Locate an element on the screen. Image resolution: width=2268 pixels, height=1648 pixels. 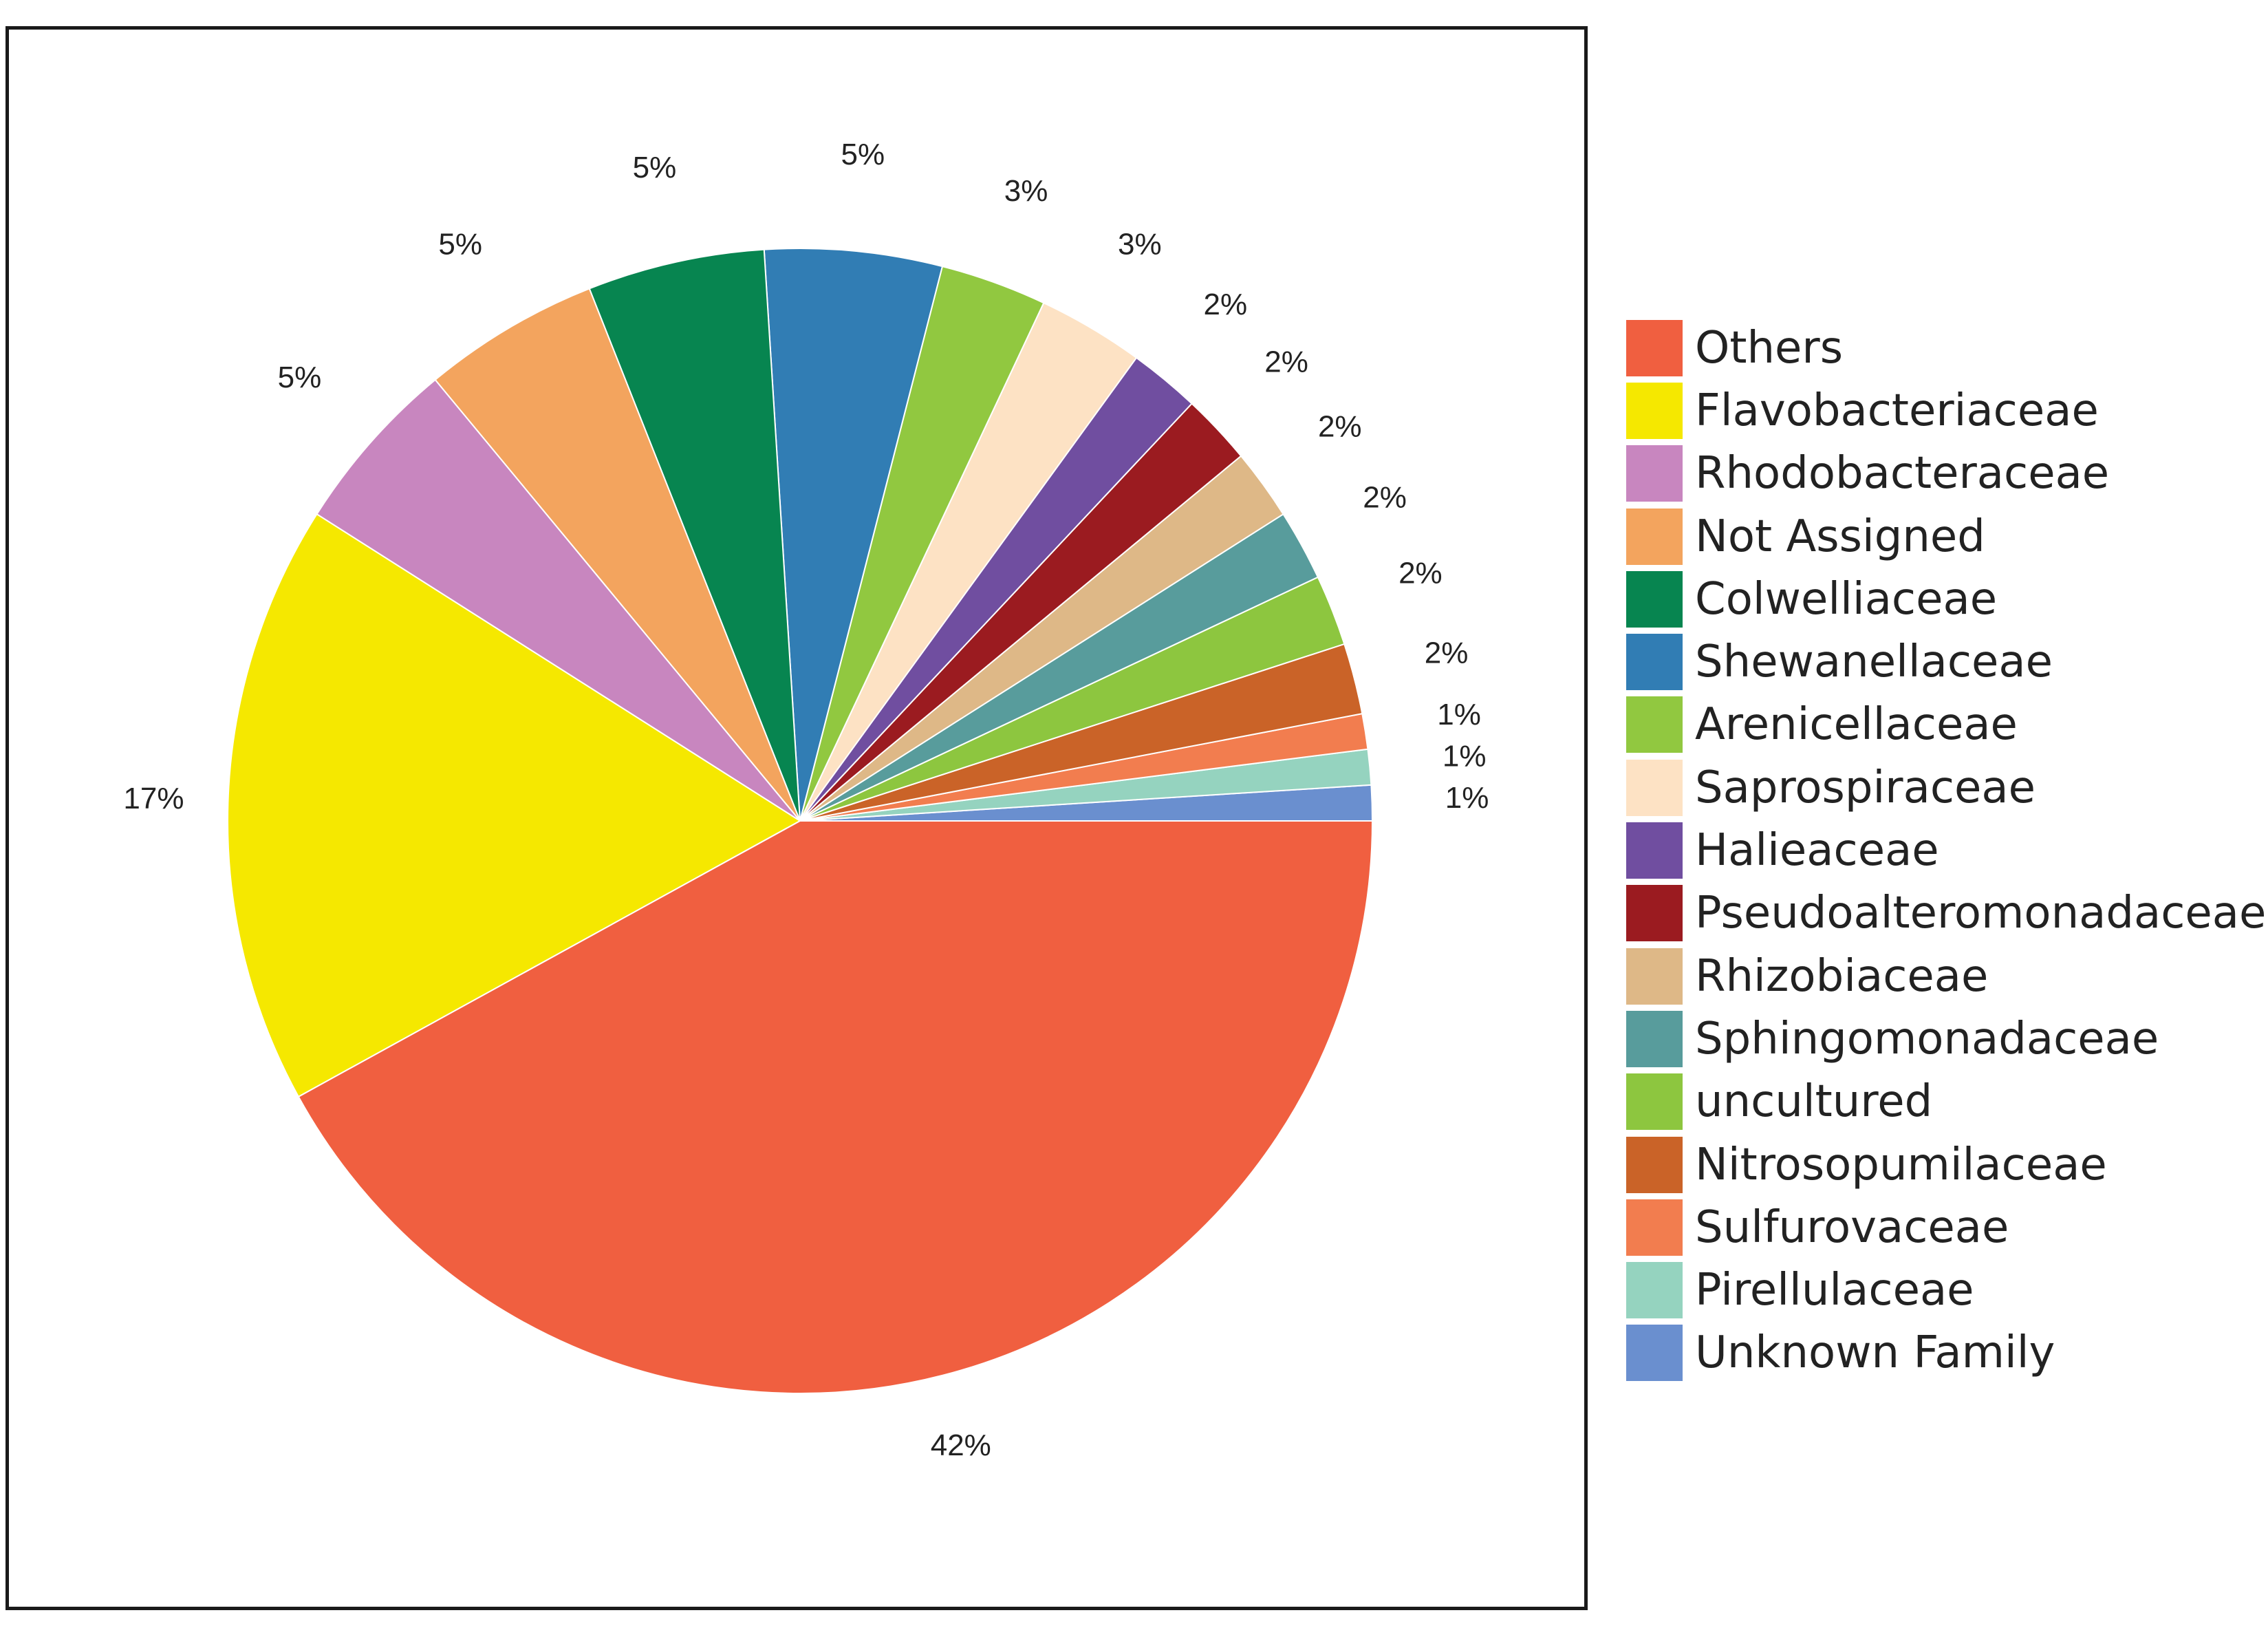
legend-label: Arenicellaceae is located at coordinates (1856, 725).